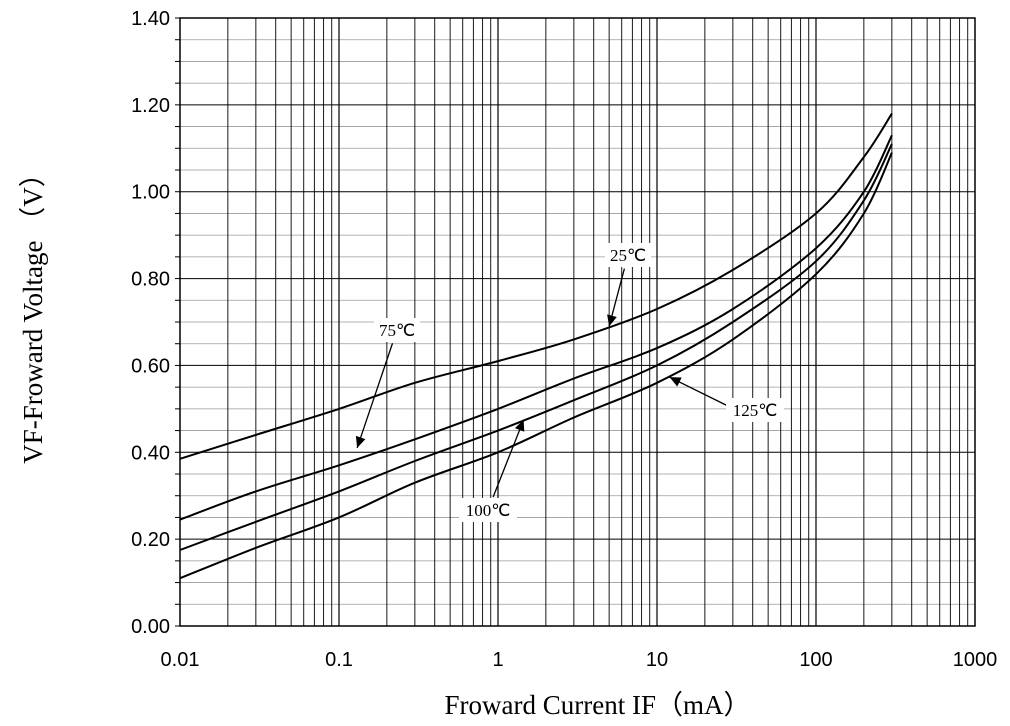  Describe the element at coordinates (497, 660) in the screenshot. I see `x-tick-label: 1` at that location.